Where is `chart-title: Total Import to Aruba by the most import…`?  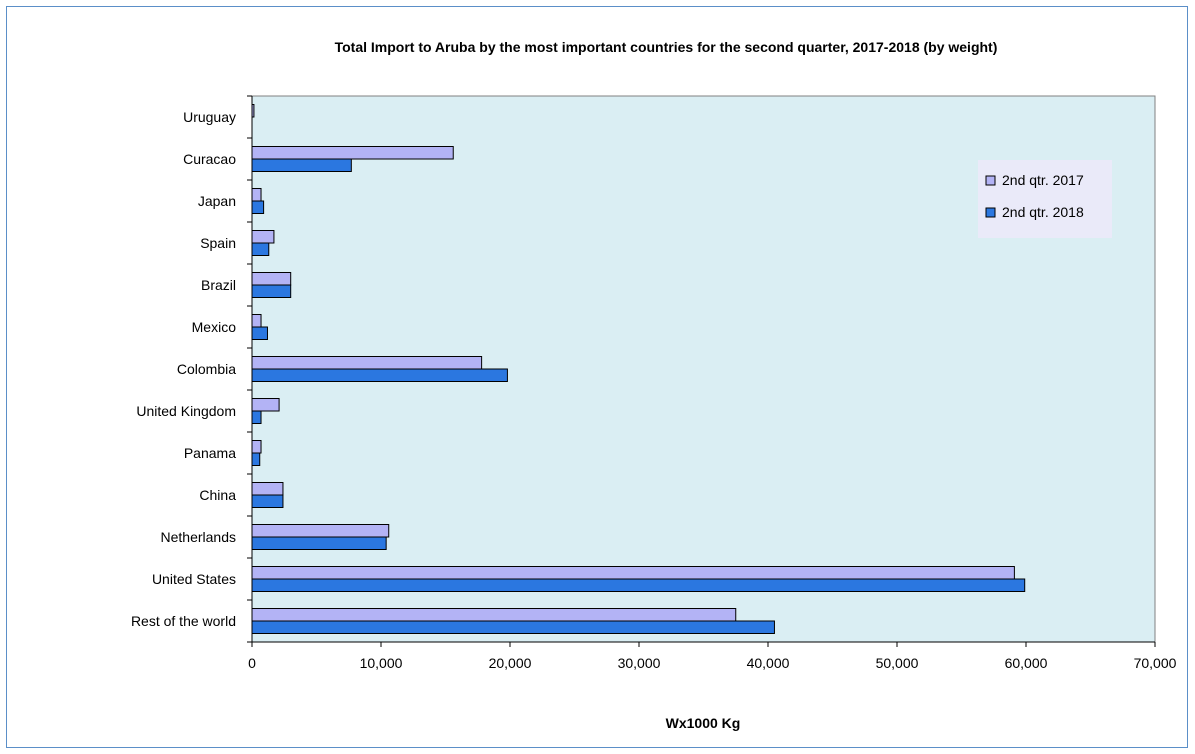
chart-title: Total Import to Aruba by the most import… is located at coordinates (666, 47).